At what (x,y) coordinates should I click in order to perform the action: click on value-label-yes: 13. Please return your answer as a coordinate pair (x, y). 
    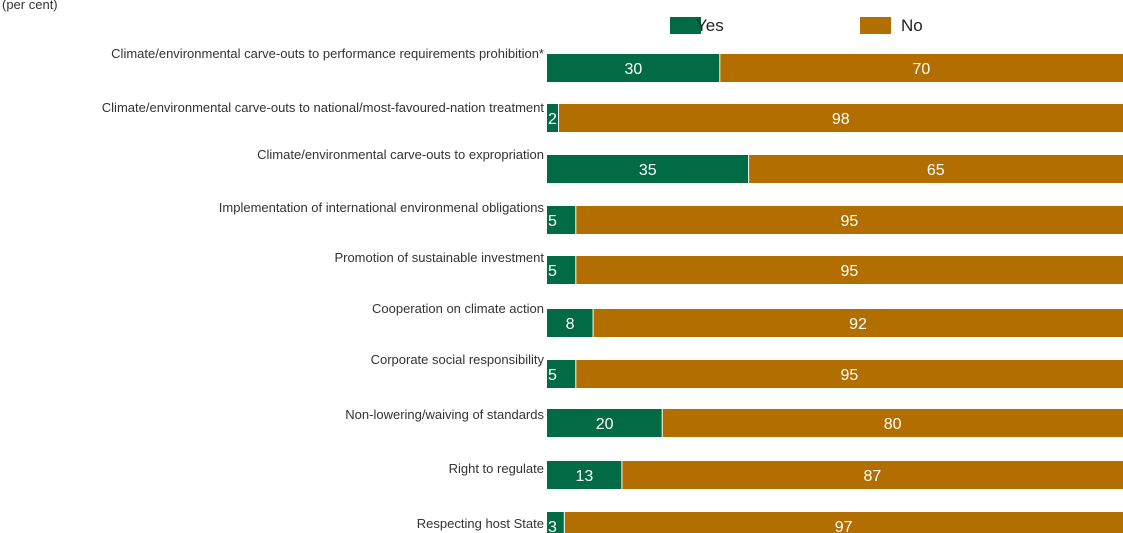
    Looking at the image, I should click on (585, 476).